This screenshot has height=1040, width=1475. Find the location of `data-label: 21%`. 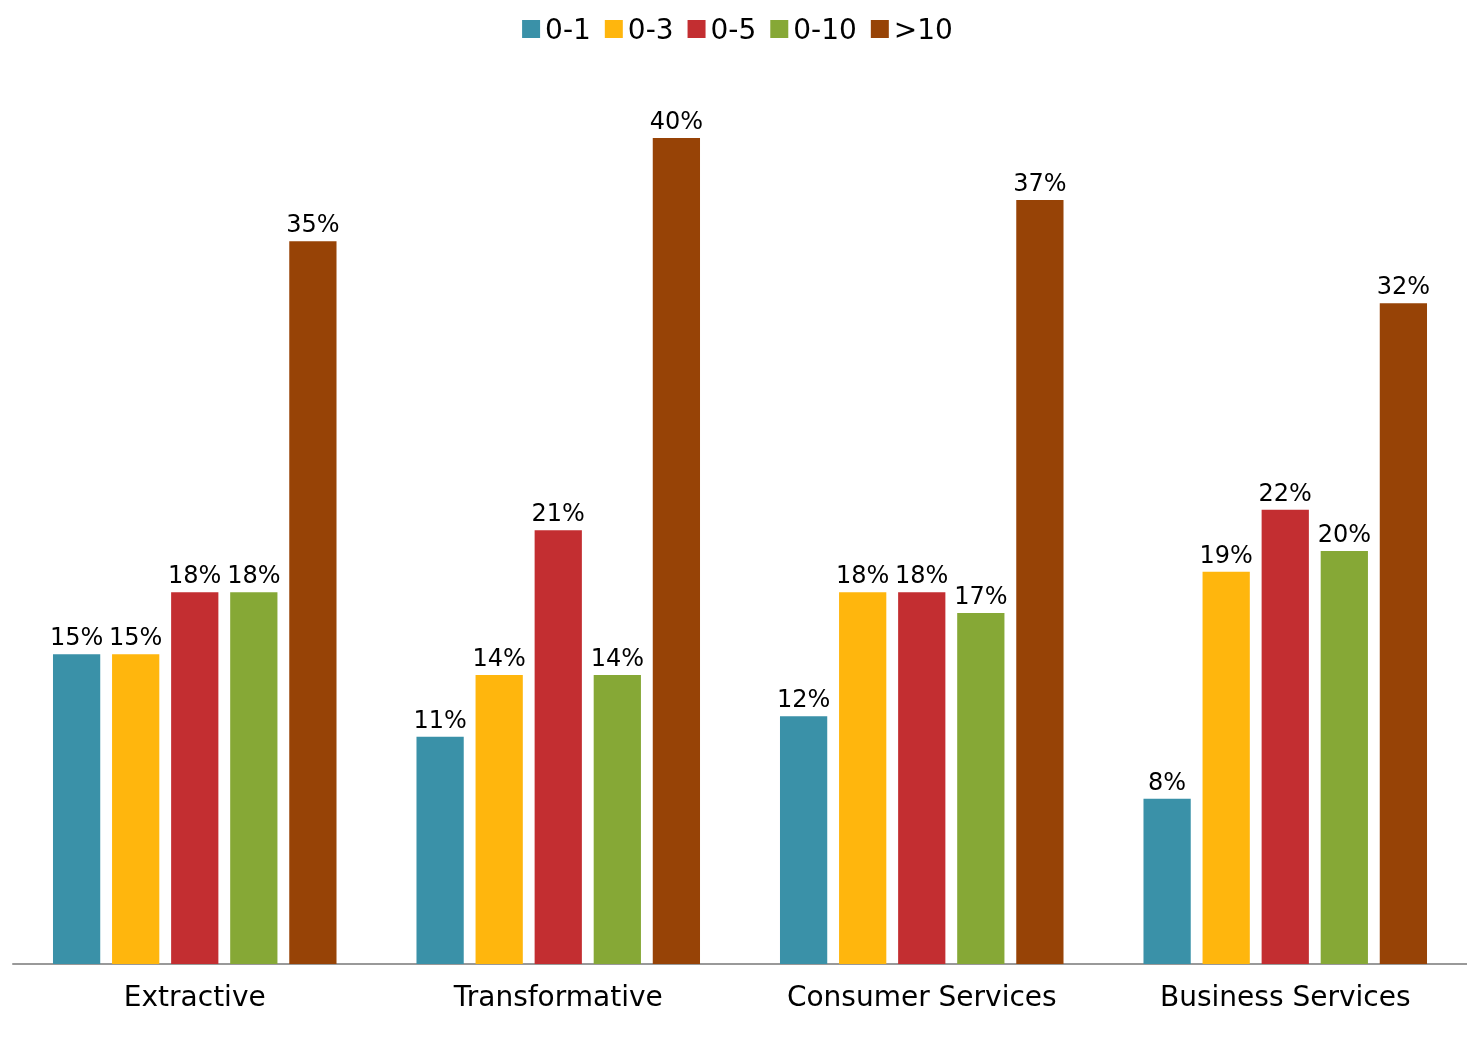

data-label: 21% is located at coordinates (558, 513).